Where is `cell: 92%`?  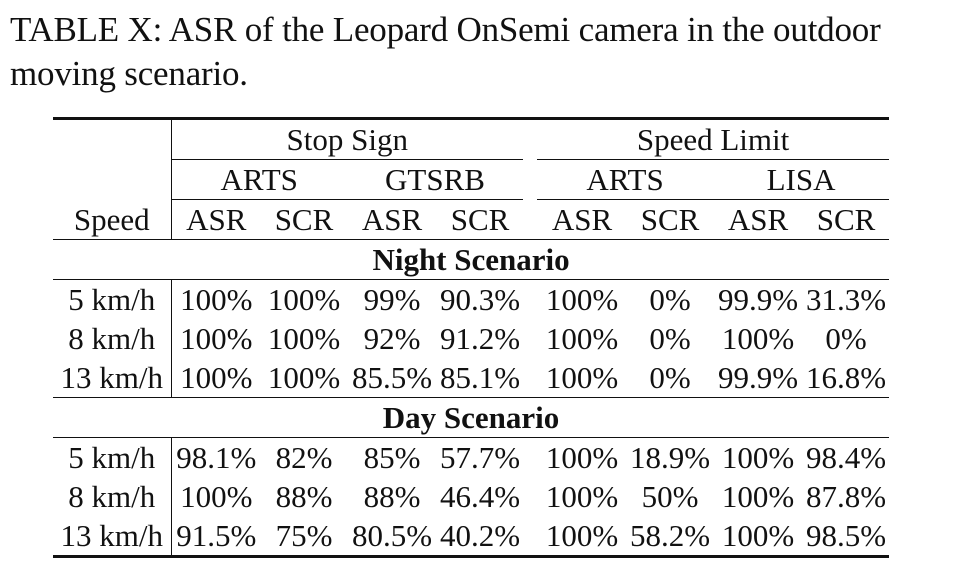
cell: 92% is located at coordinates (392, 338).